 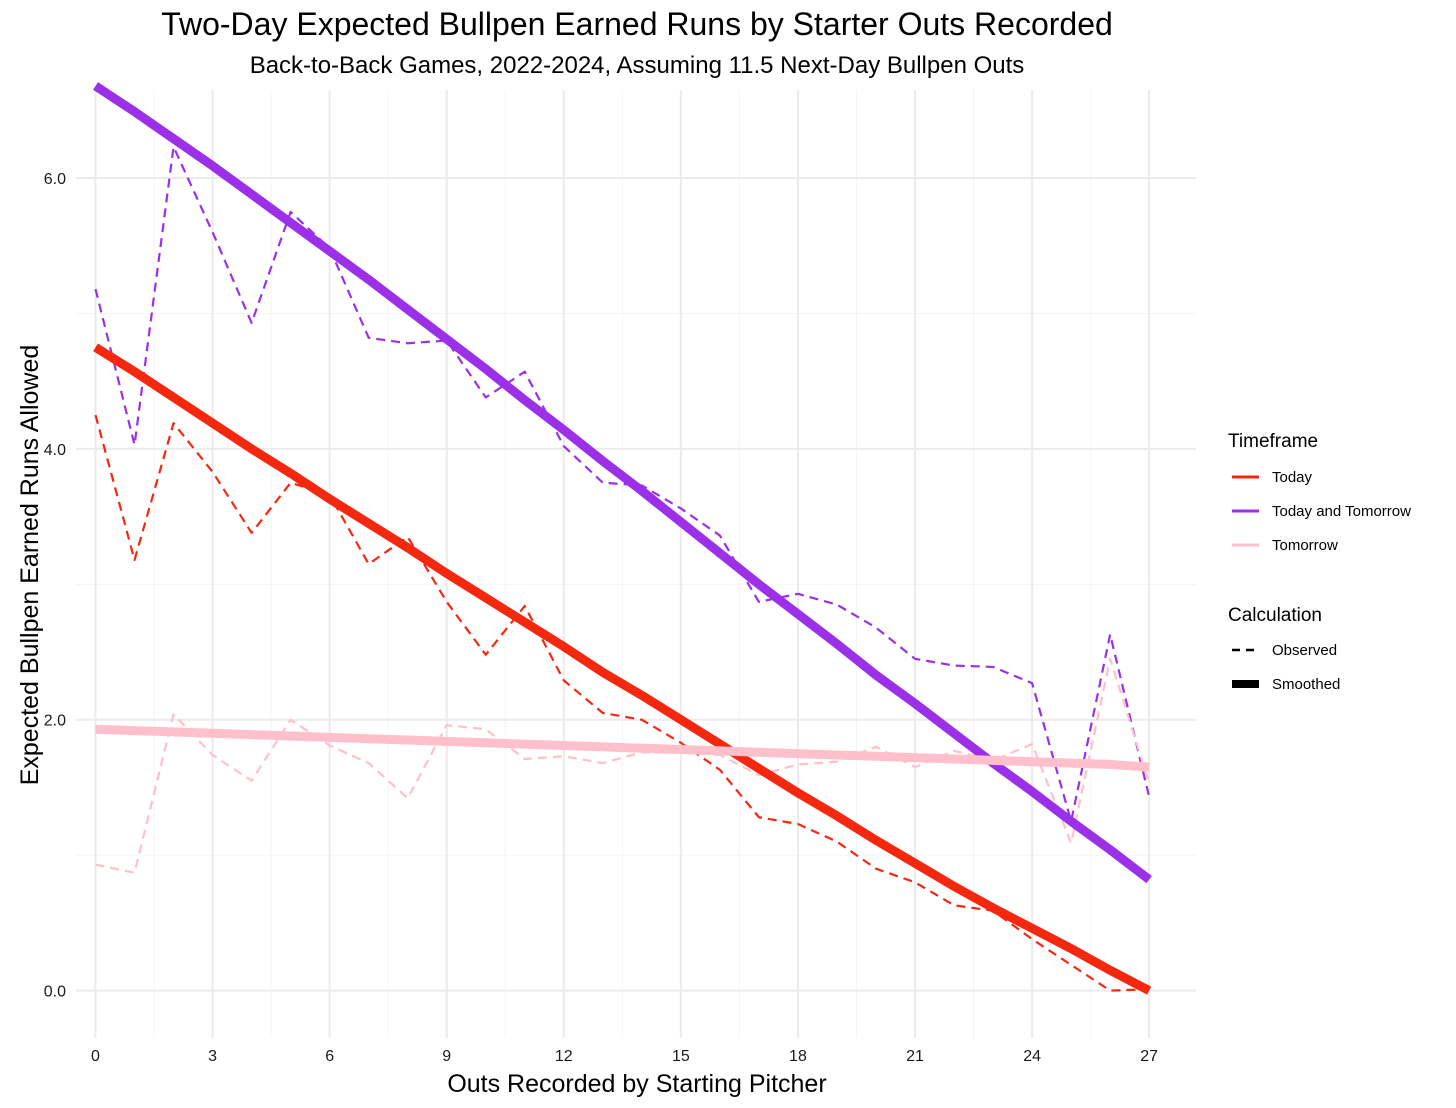 I want to click on x-tick-label: 0, so click(x=95, y=1056).